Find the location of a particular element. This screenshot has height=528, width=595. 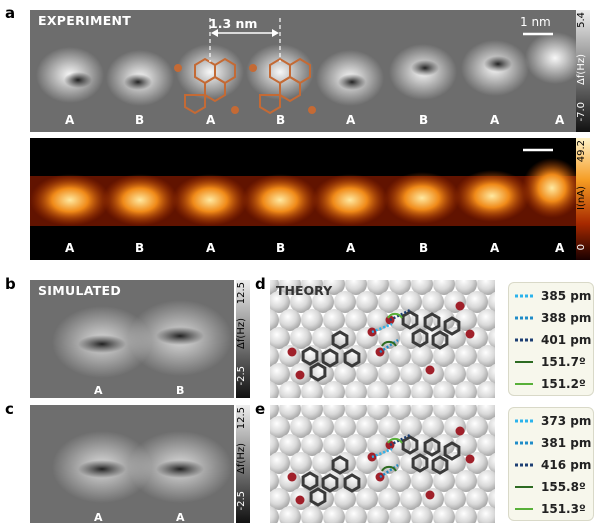

afm-label-5: A is located at coordinates (351, 120).